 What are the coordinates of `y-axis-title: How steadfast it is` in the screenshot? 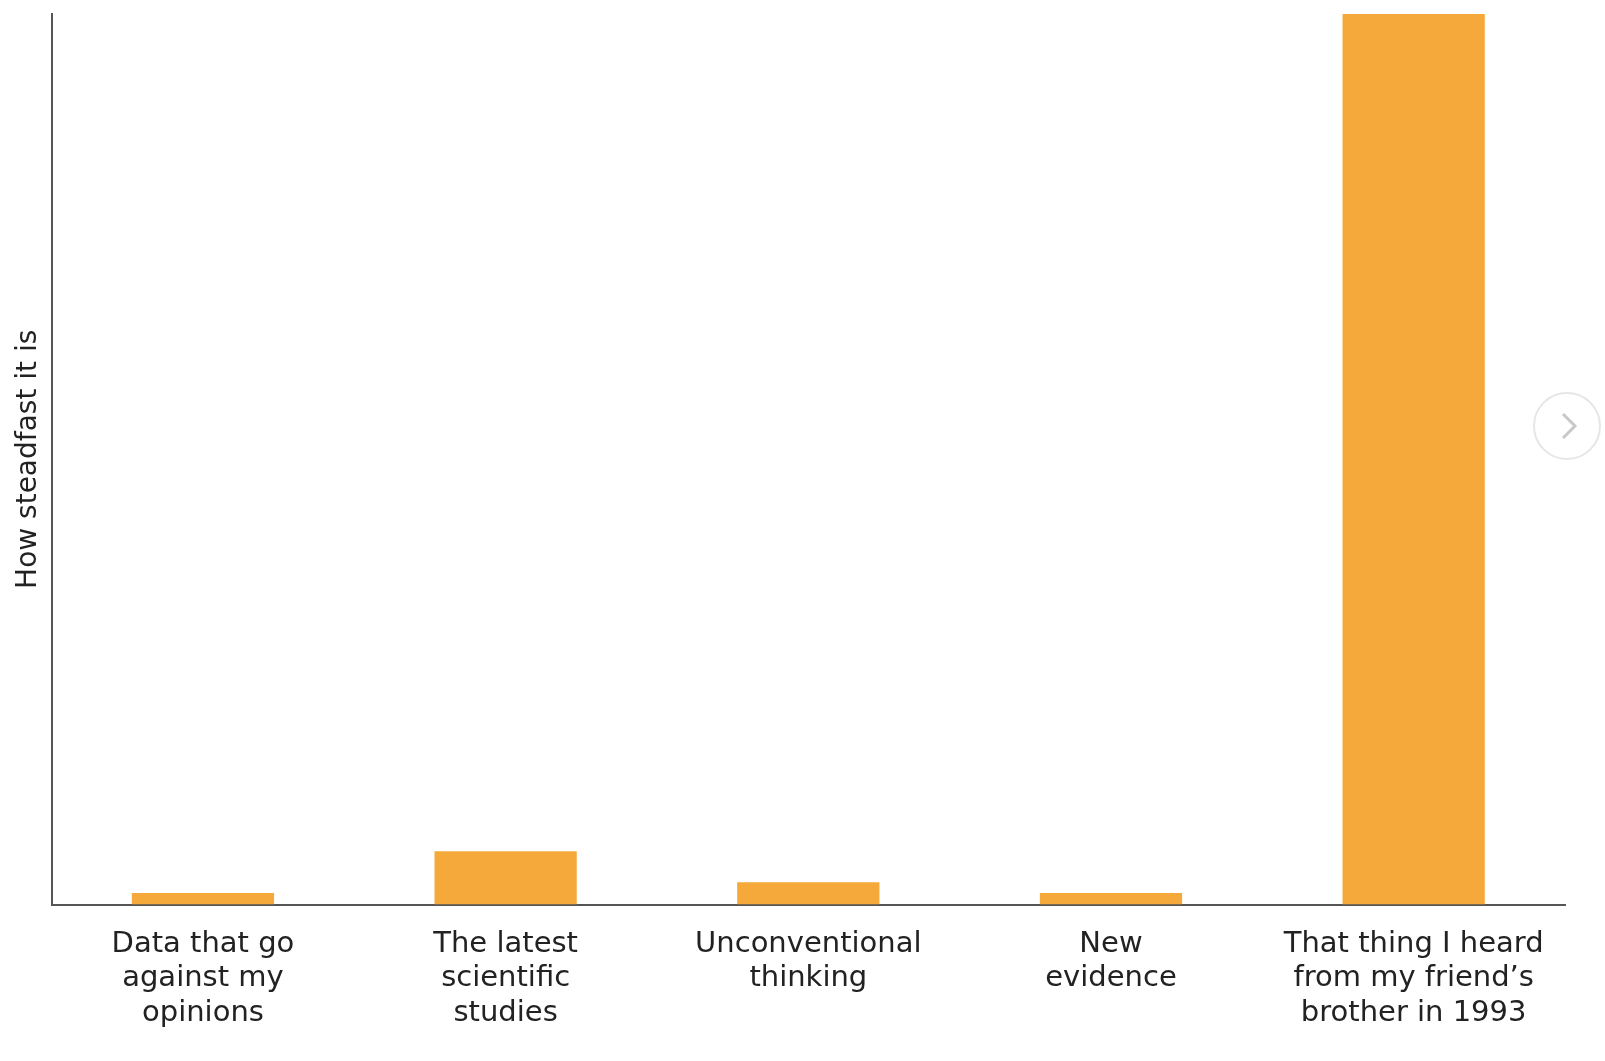 It's located at (27, 459).